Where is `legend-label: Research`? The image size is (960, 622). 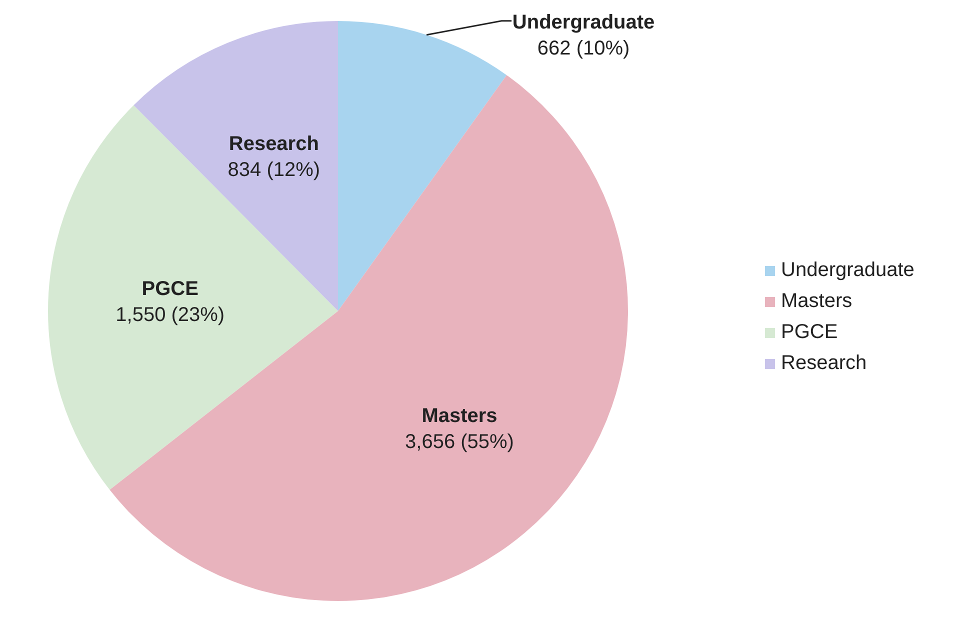 legend-label: Research is located at coordinates (824, 363).